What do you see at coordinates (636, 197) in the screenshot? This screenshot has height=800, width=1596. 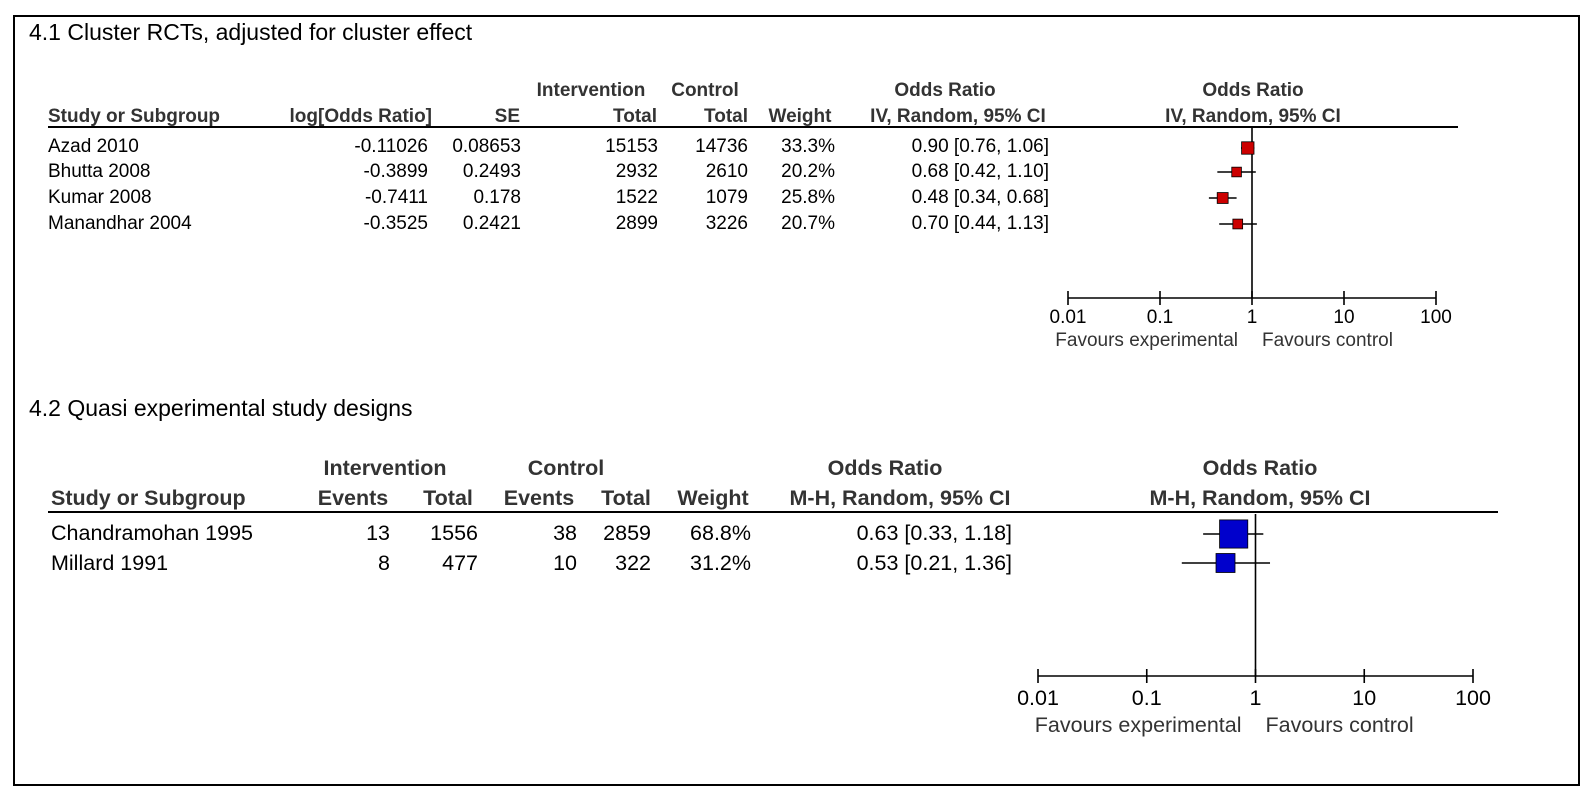 I see `table-row-int-total: 1522` at bounding box center [636, 197].